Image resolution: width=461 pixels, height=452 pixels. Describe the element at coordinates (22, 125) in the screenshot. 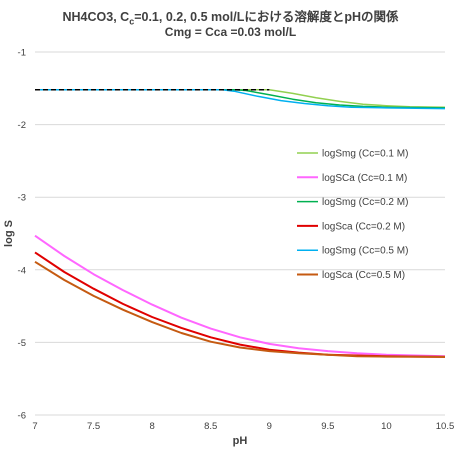

I see `y-tick-label: -2` at that location.